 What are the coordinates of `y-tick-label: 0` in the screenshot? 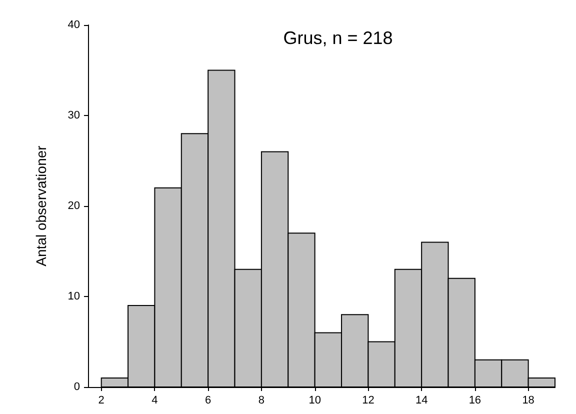 It's located at (77, 387).